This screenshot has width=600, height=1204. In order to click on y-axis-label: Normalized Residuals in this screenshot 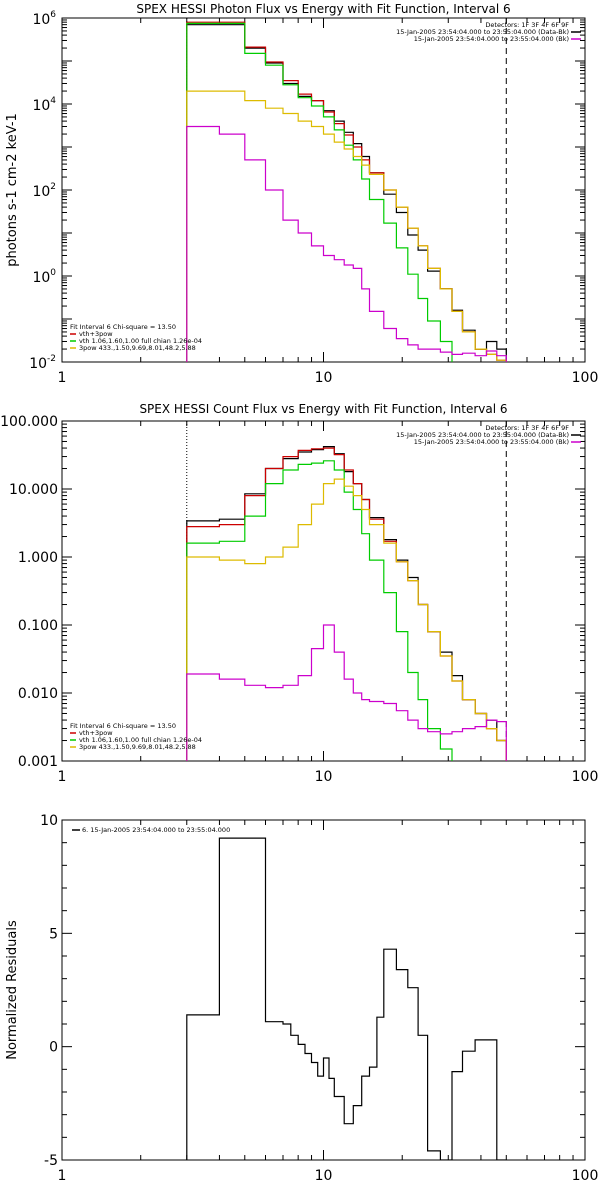, I will do `click(12, 990)`.